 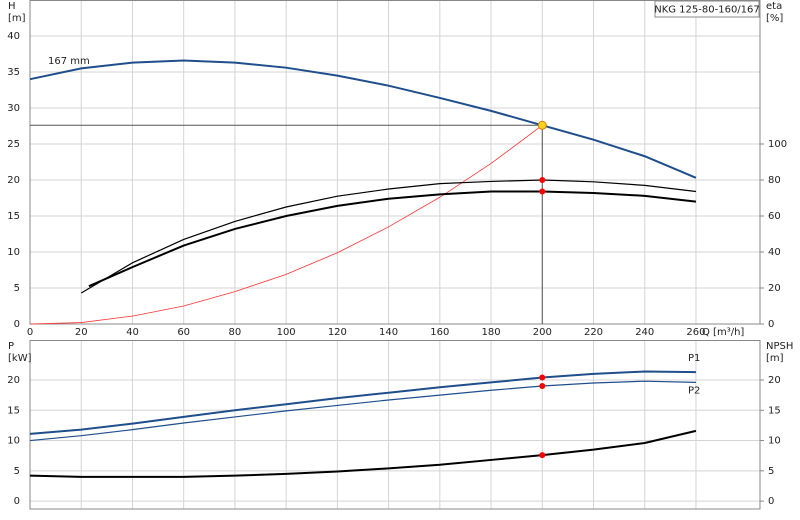 I want to click on y2-tick-label: 40, so click(x=774, y=252).